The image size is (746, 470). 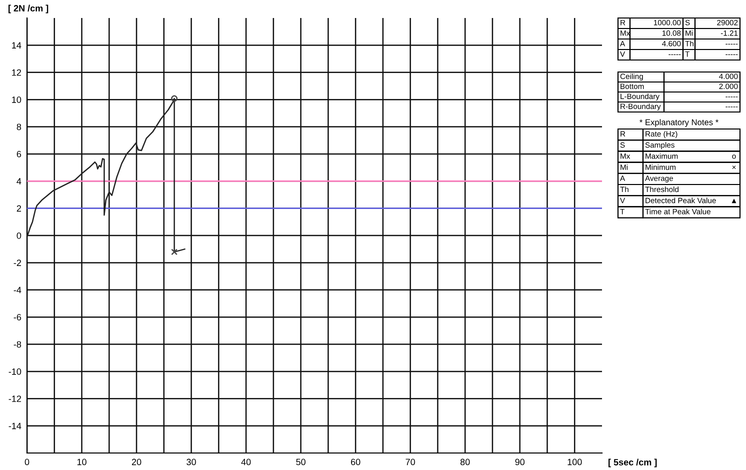 I want to click on y-tick-label: 2, so click(x=18, y=208).